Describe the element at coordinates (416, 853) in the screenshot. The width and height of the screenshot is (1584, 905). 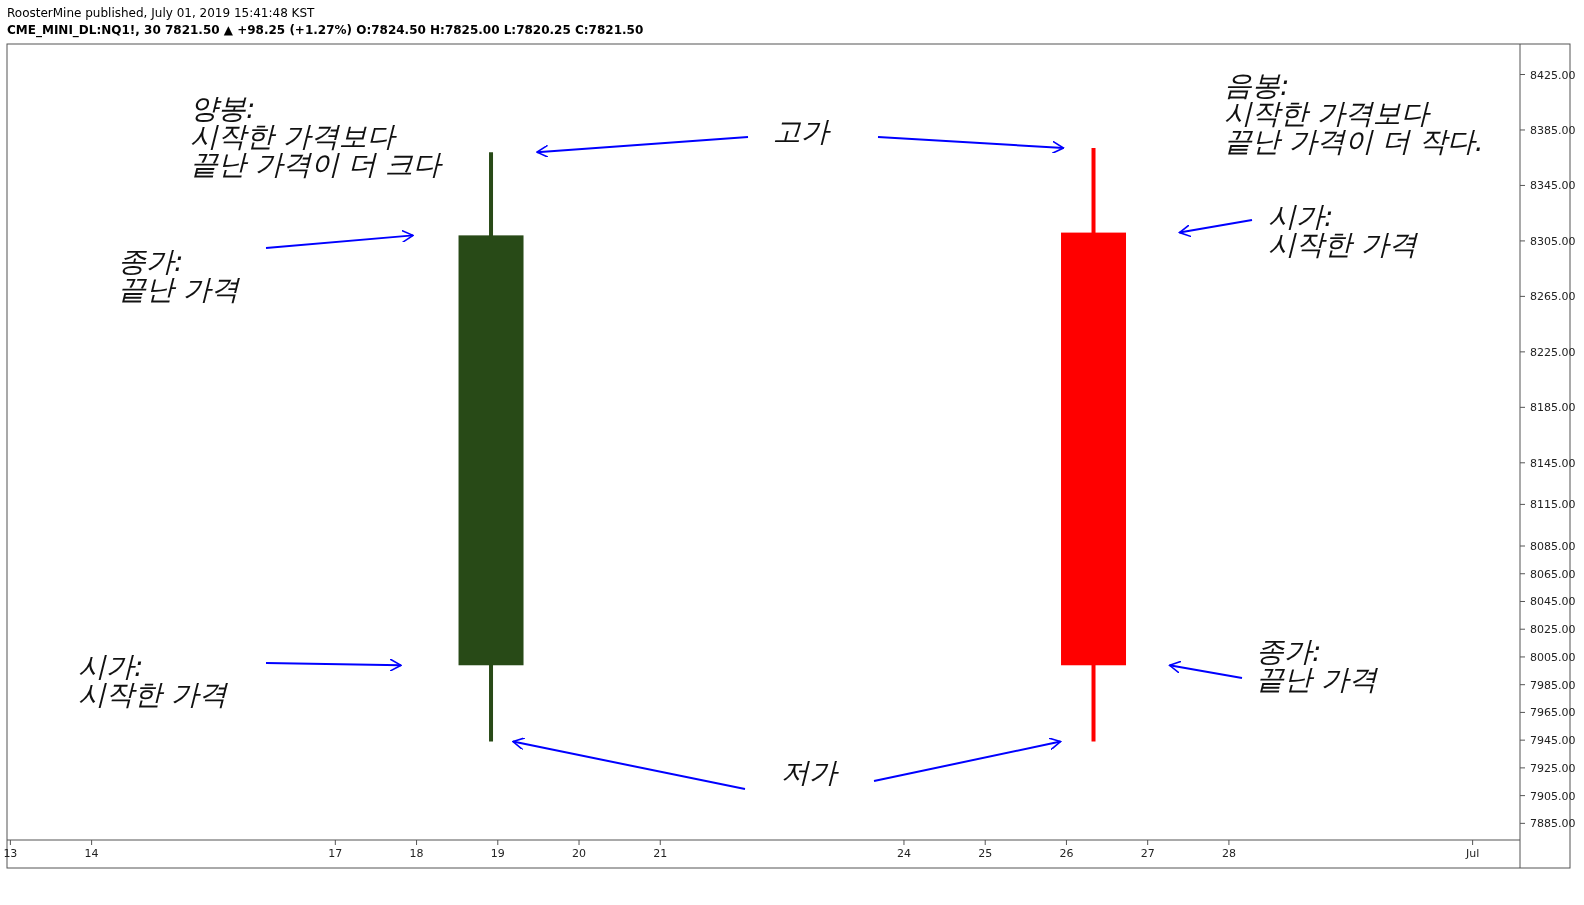
I see `x-tick-label: 18` at that location.